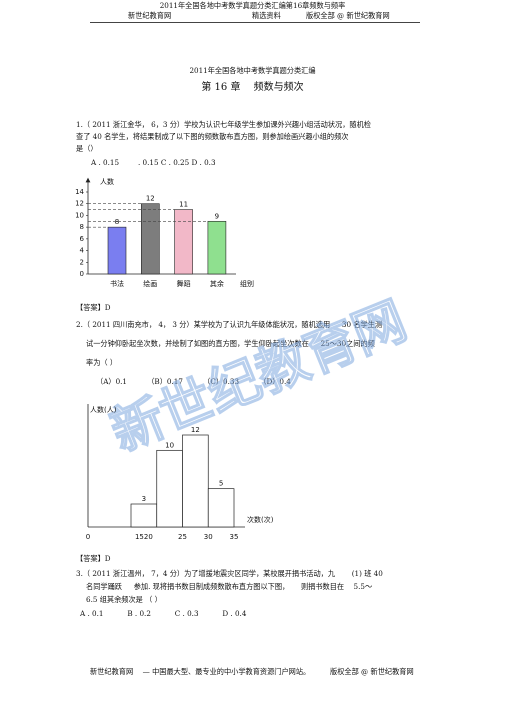 The image size is (505, 714). What do you see at coordinates (183, 205) in the screenshot?
I see `value-label: 11` at bounding box center [183, 205].